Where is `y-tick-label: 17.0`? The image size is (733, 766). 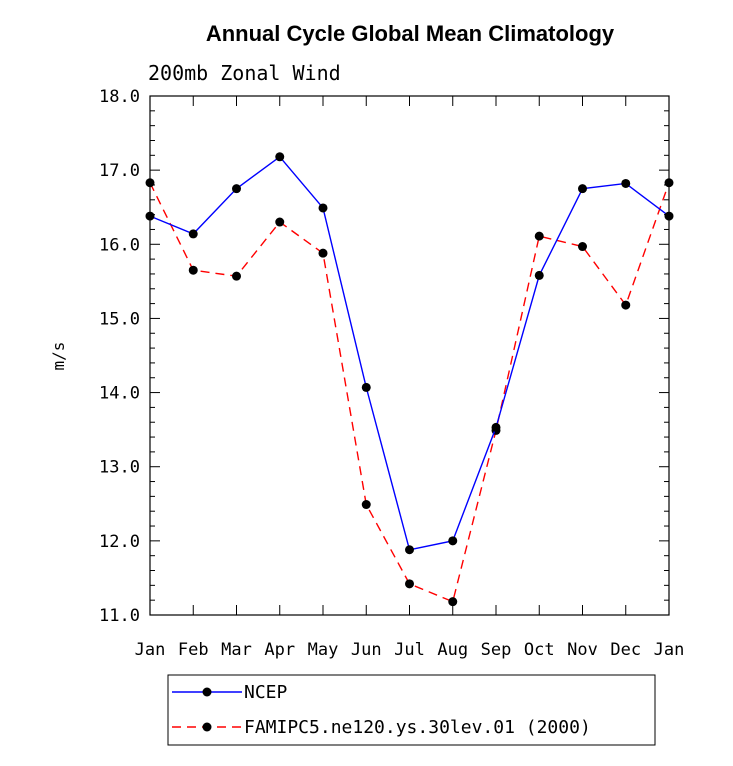
y-tick-label: 17.0 is located at coordinates (119, 171).